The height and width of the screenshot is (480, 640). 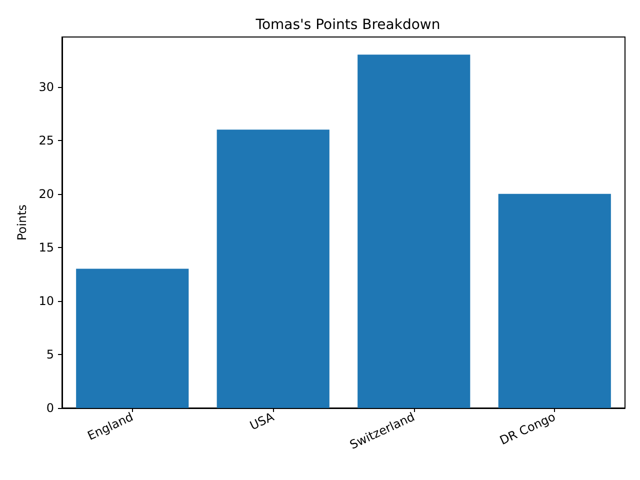 I want to click on y-tick-label: 0, so click(x=50, y=408).